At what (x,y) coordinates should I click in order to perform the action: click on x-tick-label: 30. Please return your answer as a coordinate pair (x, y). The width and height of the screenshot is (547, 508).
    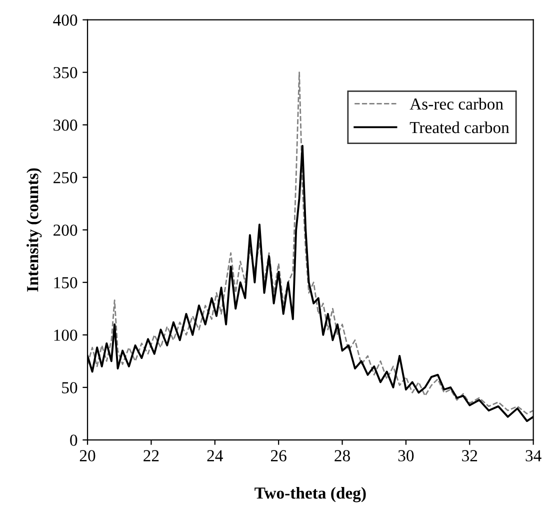
    Looking at the image, I should click on (406, 456).